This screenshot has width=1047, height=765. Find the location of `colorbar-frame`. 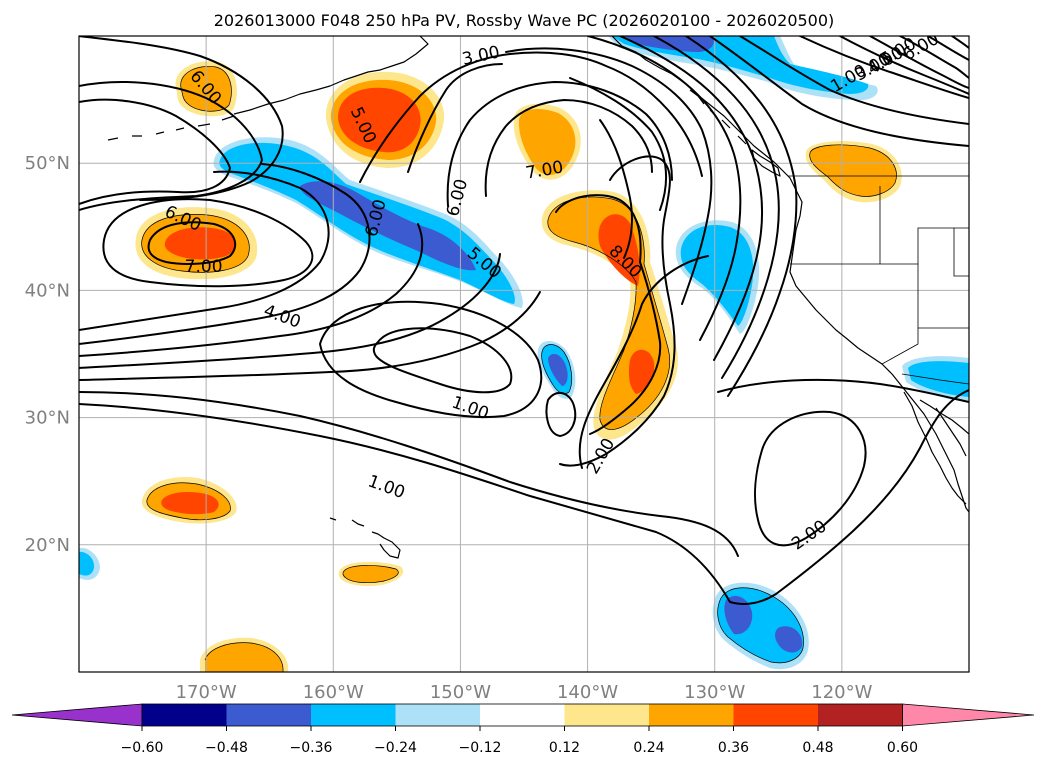

colorbar-frame is located at coordinates (522, 715).